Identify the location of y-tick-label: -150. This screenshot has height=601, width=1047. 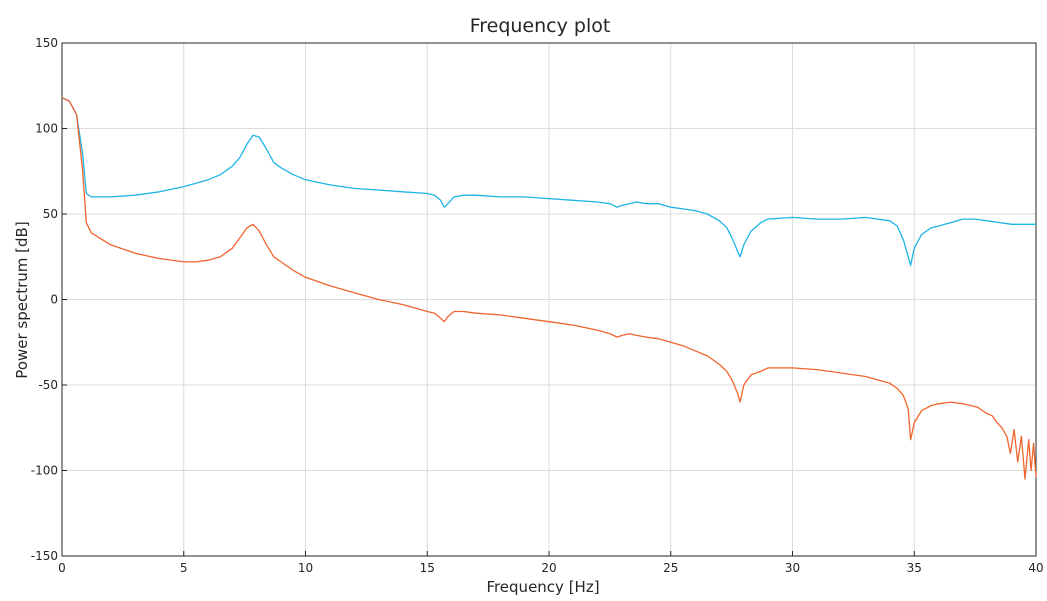
(44, 556).